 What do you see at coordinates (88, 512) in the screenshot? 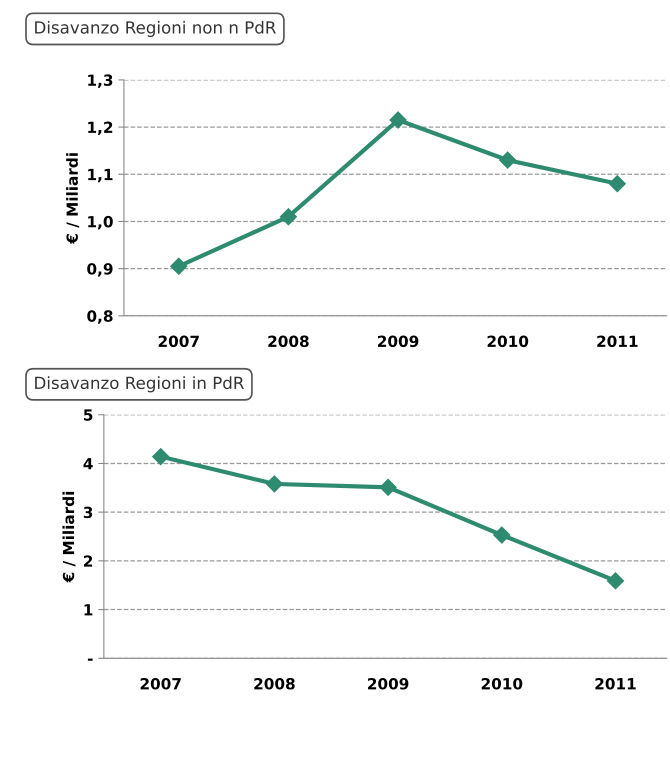
I see `y-tick-label: 3` at bounding box center [88, 512].